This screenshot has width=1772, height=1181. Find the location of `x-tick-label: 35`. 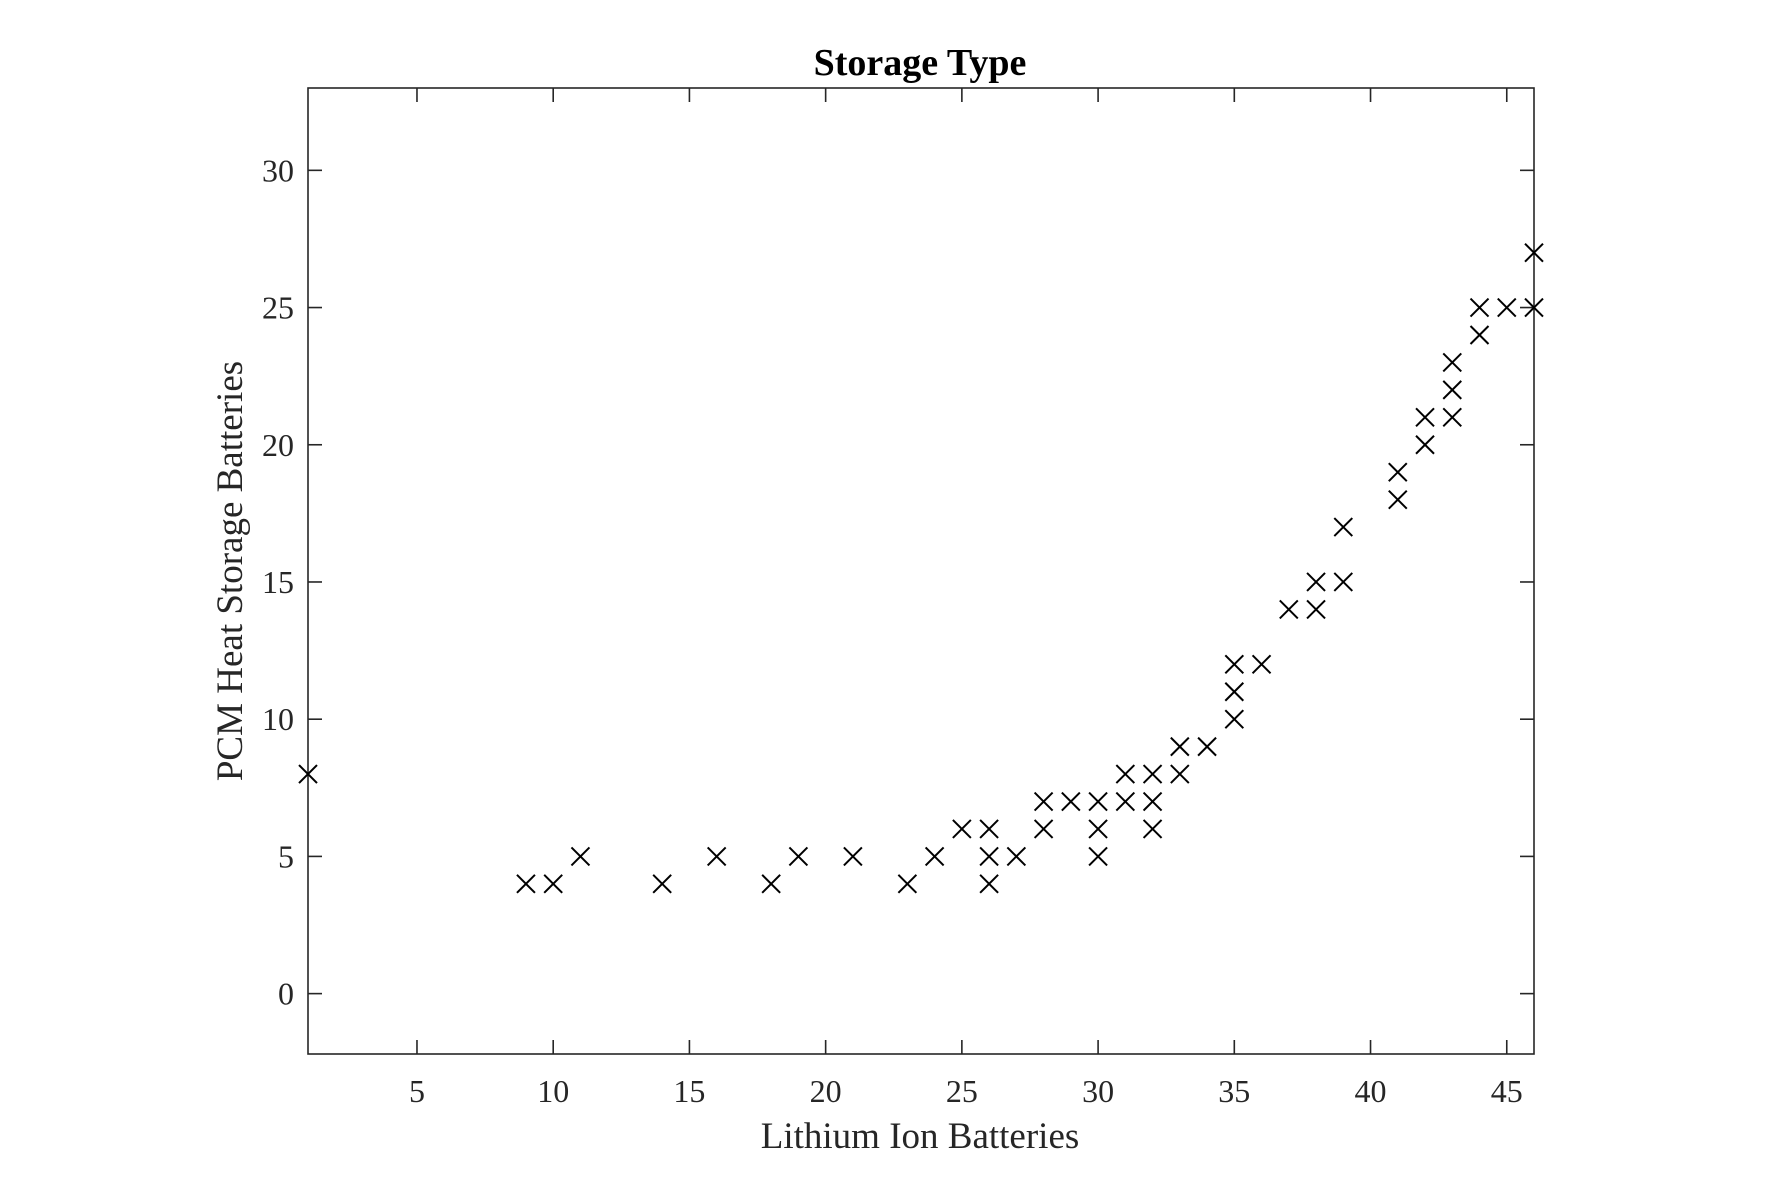

x-tick-label: 35 is located at coordinates (1234, 1091).